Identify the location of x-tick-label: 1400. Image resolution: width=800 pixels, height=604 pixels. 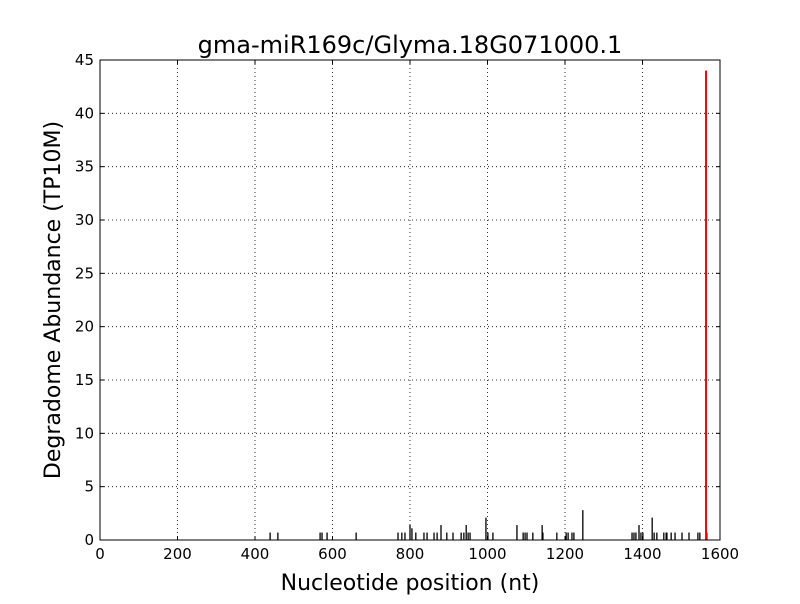
(642, 554).